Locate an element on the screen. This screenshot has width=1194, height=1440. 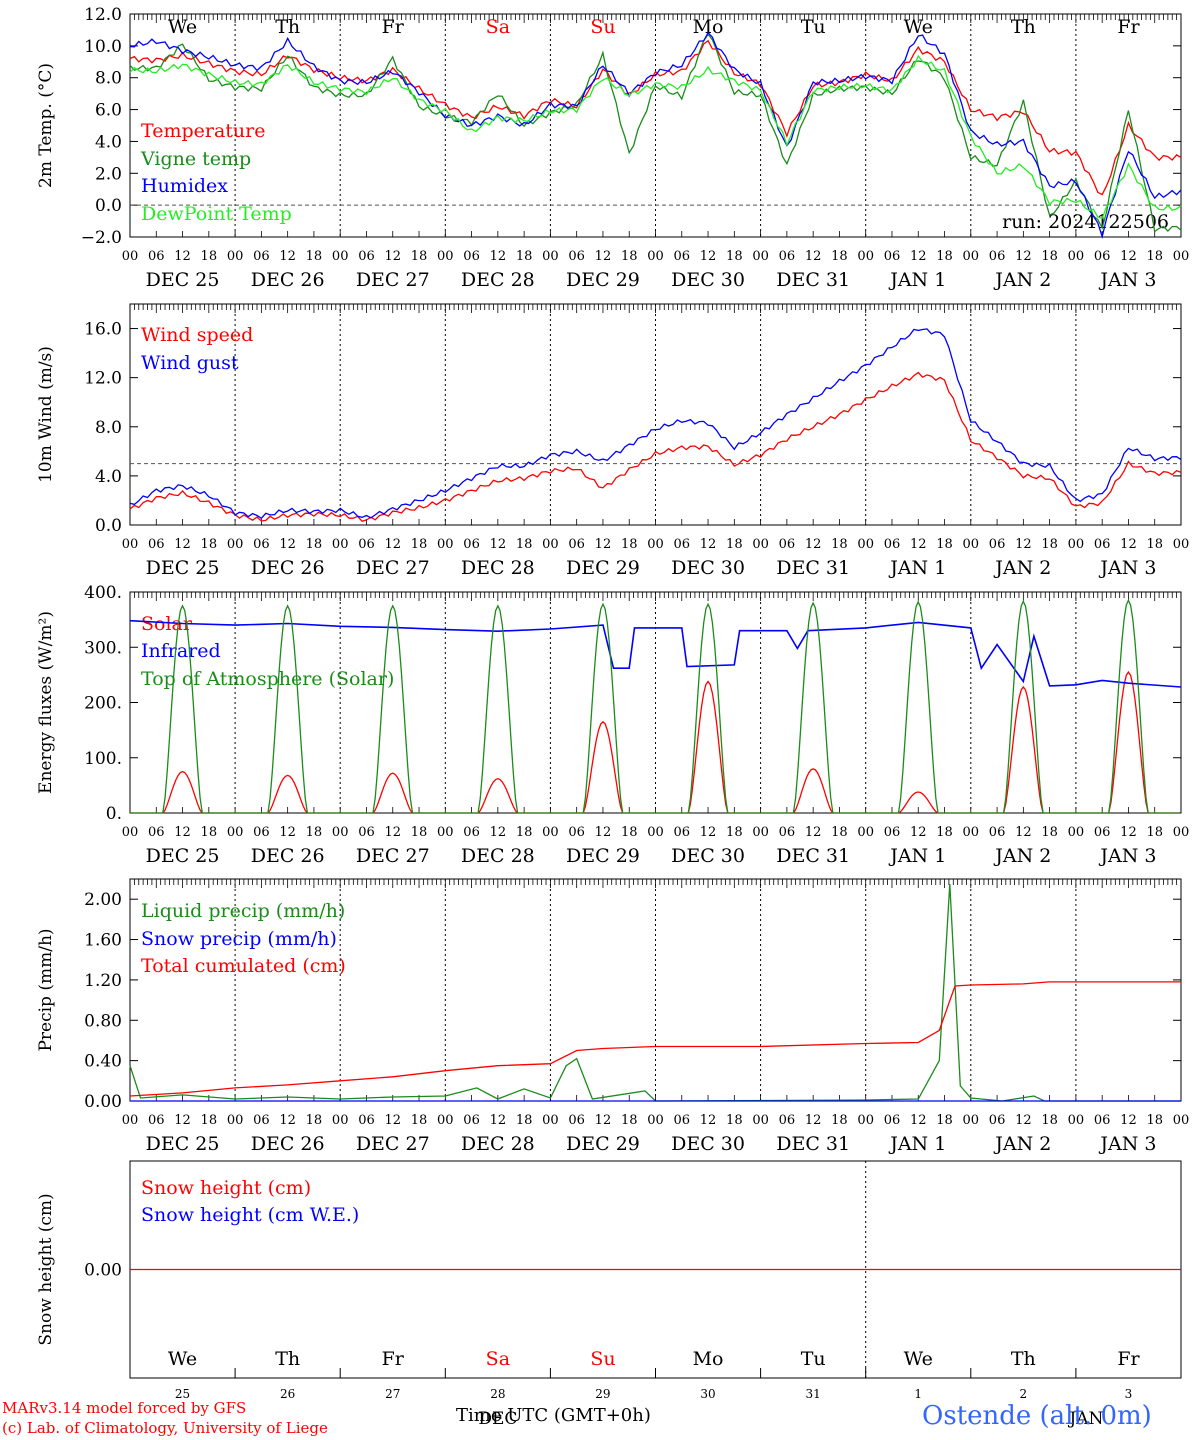
date-label-wind: JAN 3 is located at coordinates (1127, 568).